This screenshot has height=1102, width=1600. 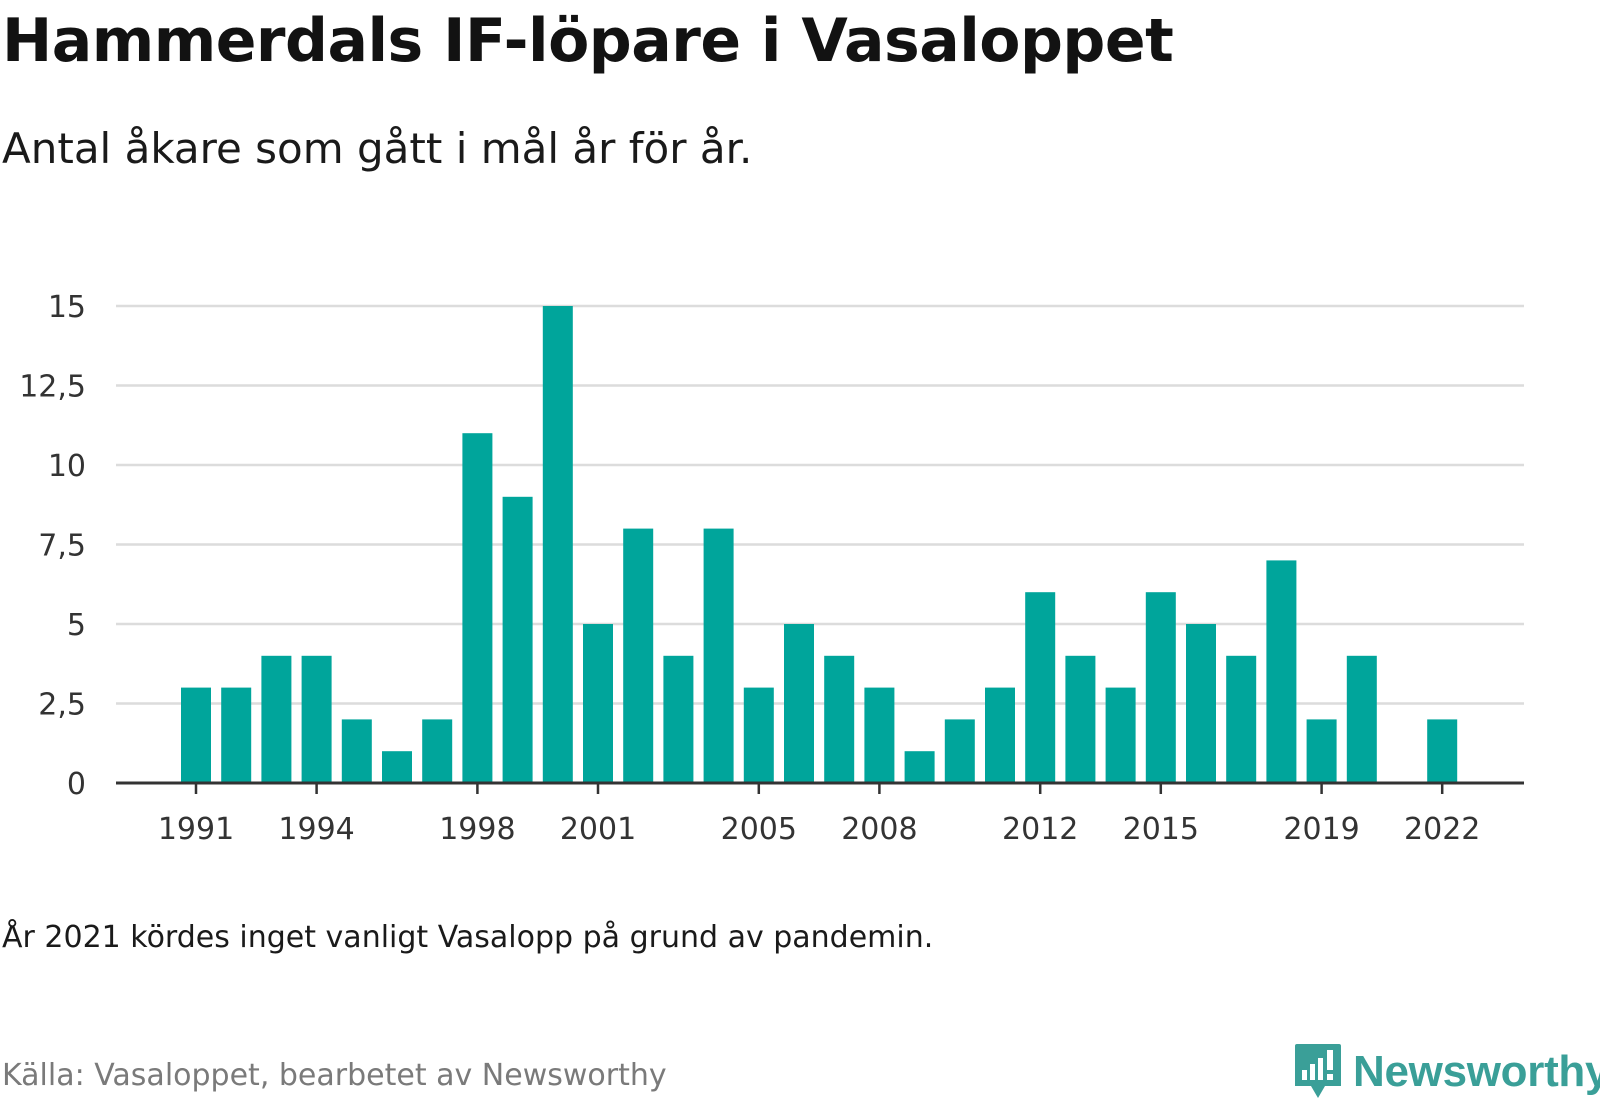 What do you see at coordinates (356, 751) in the screenshot?
I see `bar-1995` at bounding box center [356, 751].